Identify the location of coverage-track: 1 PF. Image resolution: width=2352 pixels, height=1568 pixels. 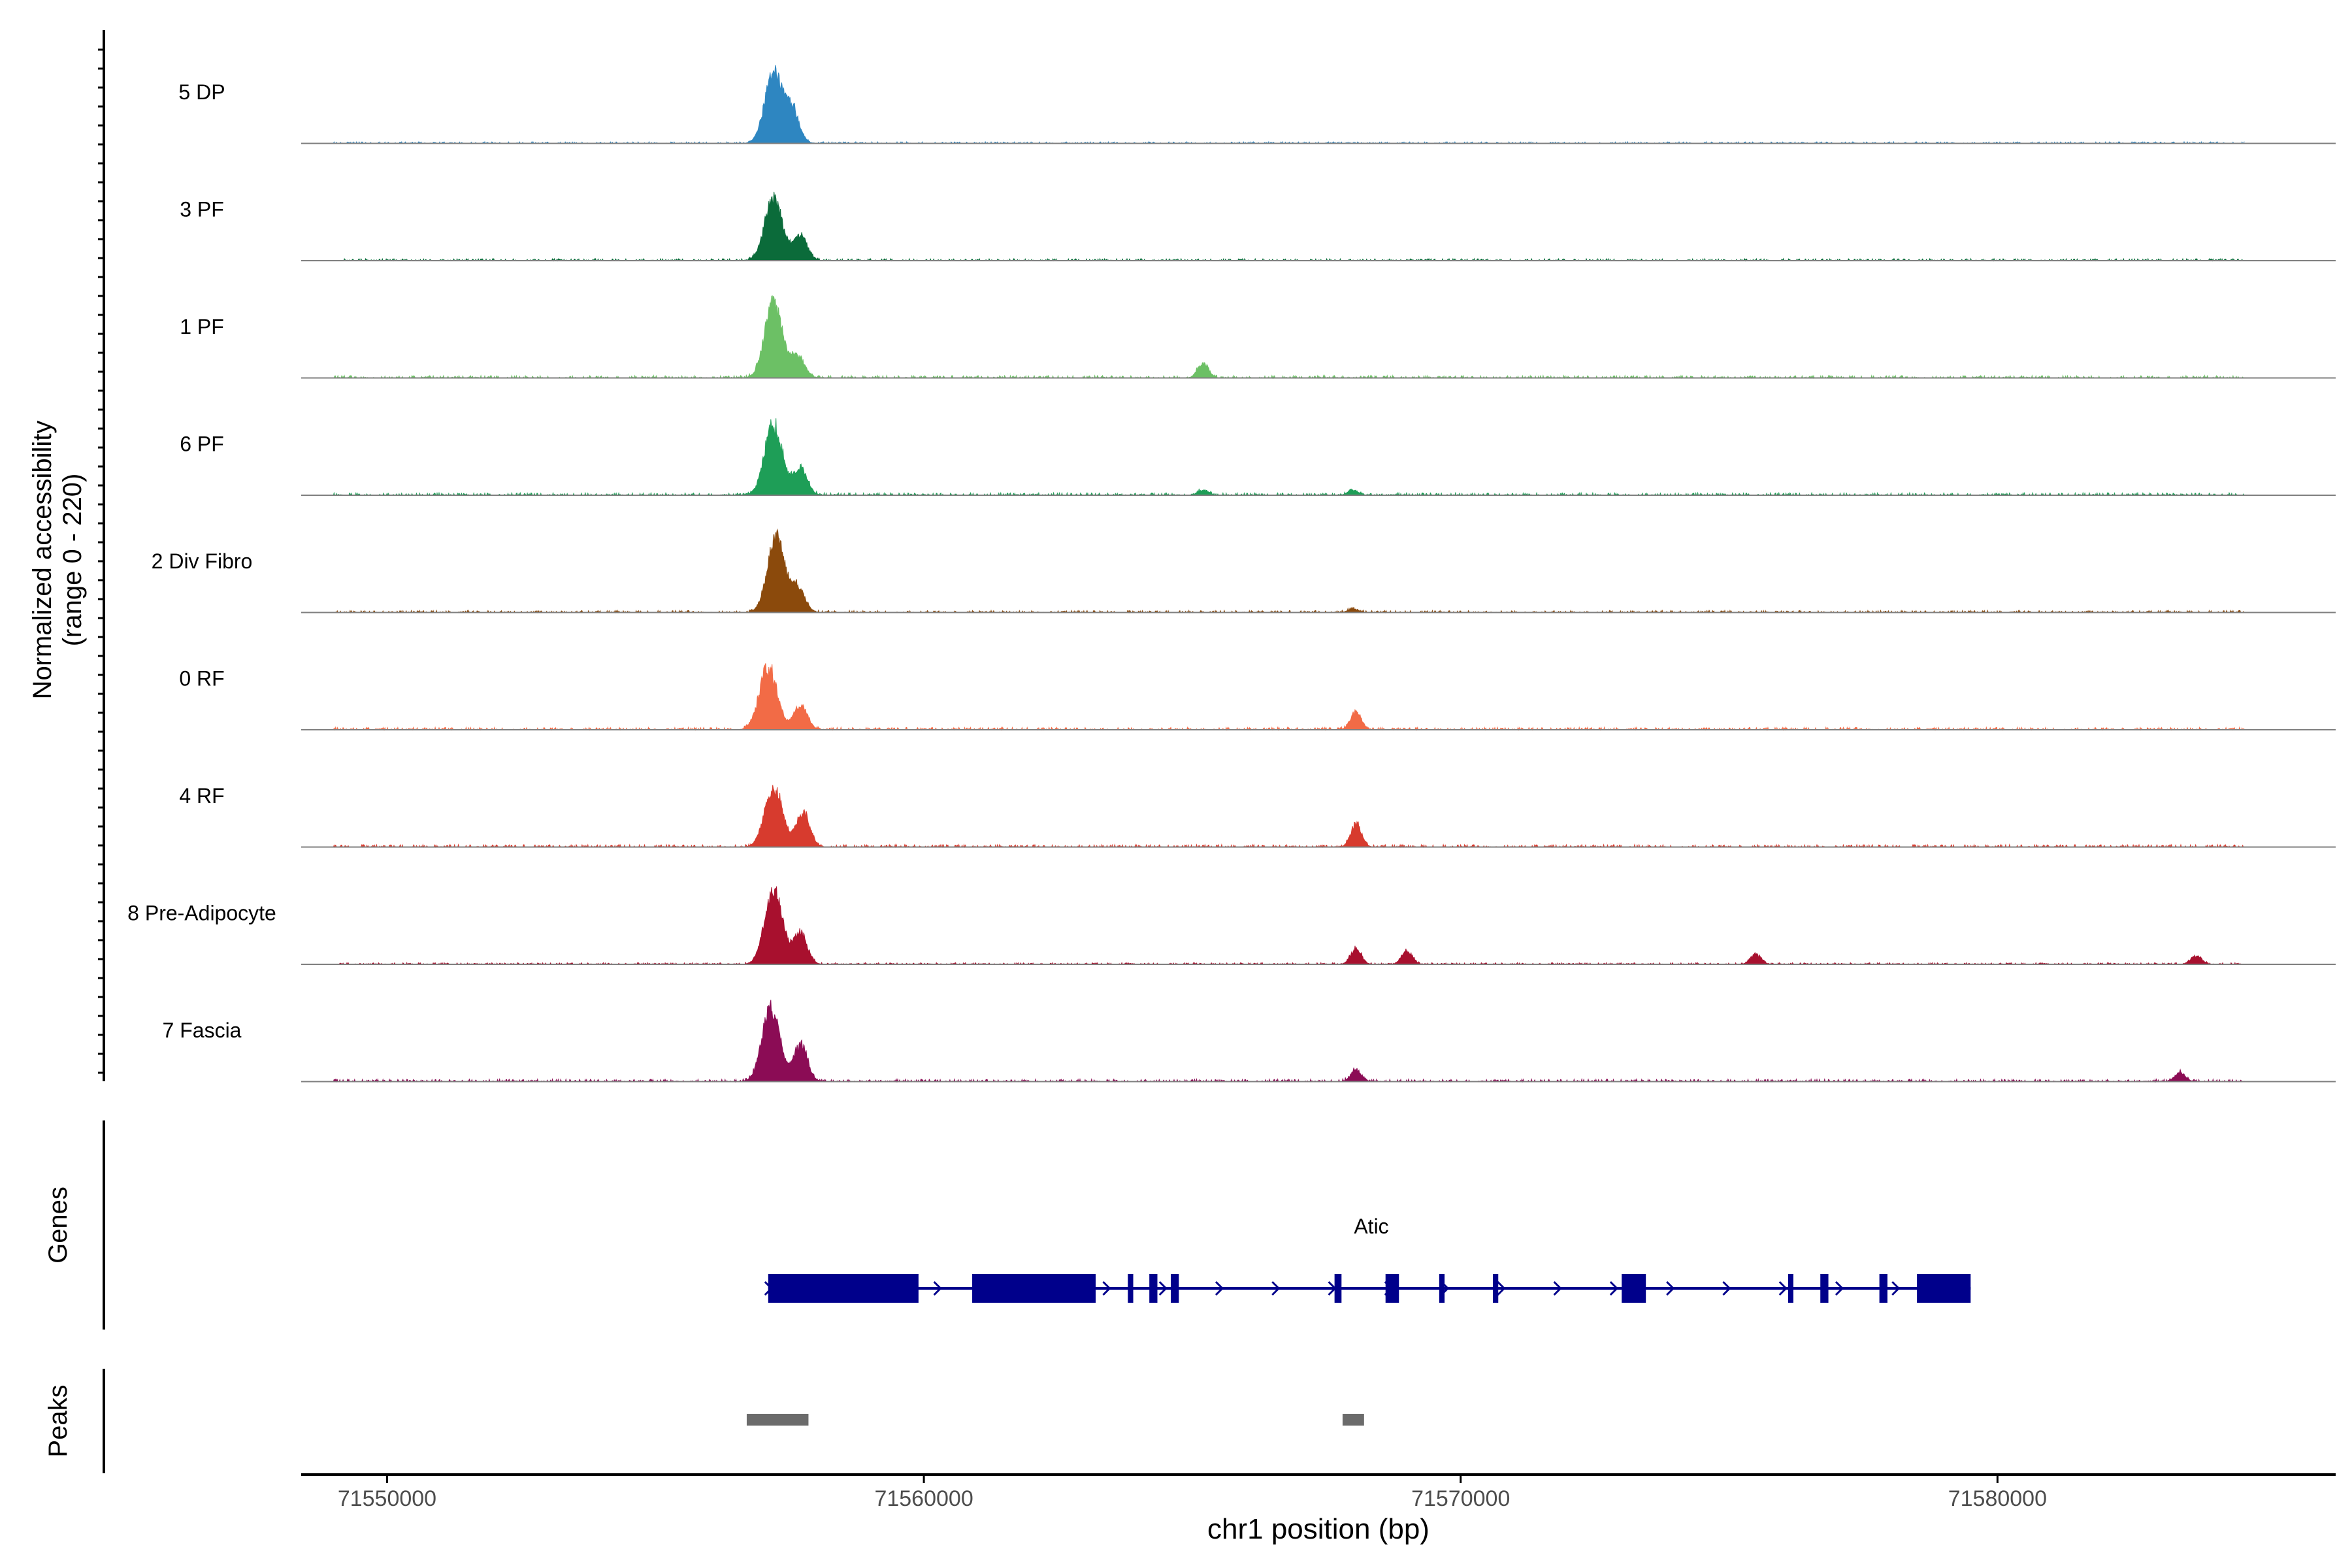
(1258, 337).